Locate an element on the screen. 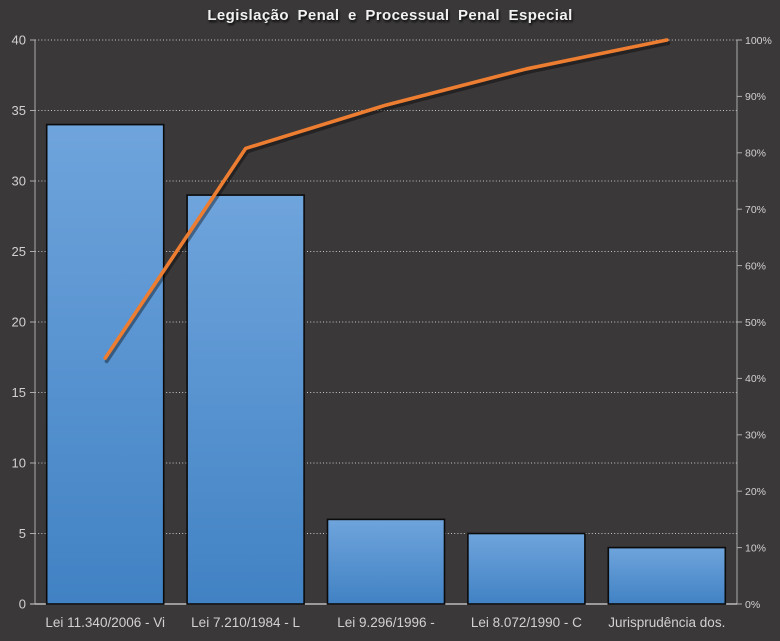 The image size is (780, 641). left-axis-label: 10 is located at coordinates (19, 463).